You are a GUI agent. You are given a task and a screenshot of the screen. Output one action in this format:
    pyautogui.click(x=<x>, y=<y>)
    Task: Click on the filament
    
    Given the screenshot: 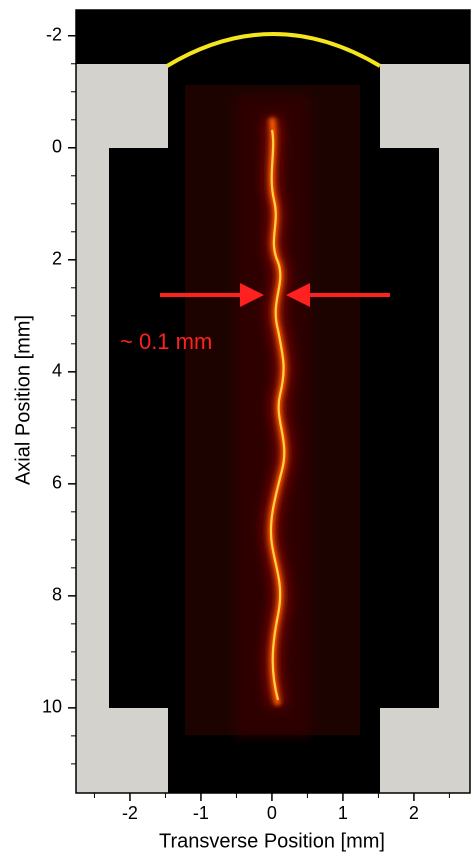 What is the action you would take?
    pyautogui.click(x=277, y=412)
    